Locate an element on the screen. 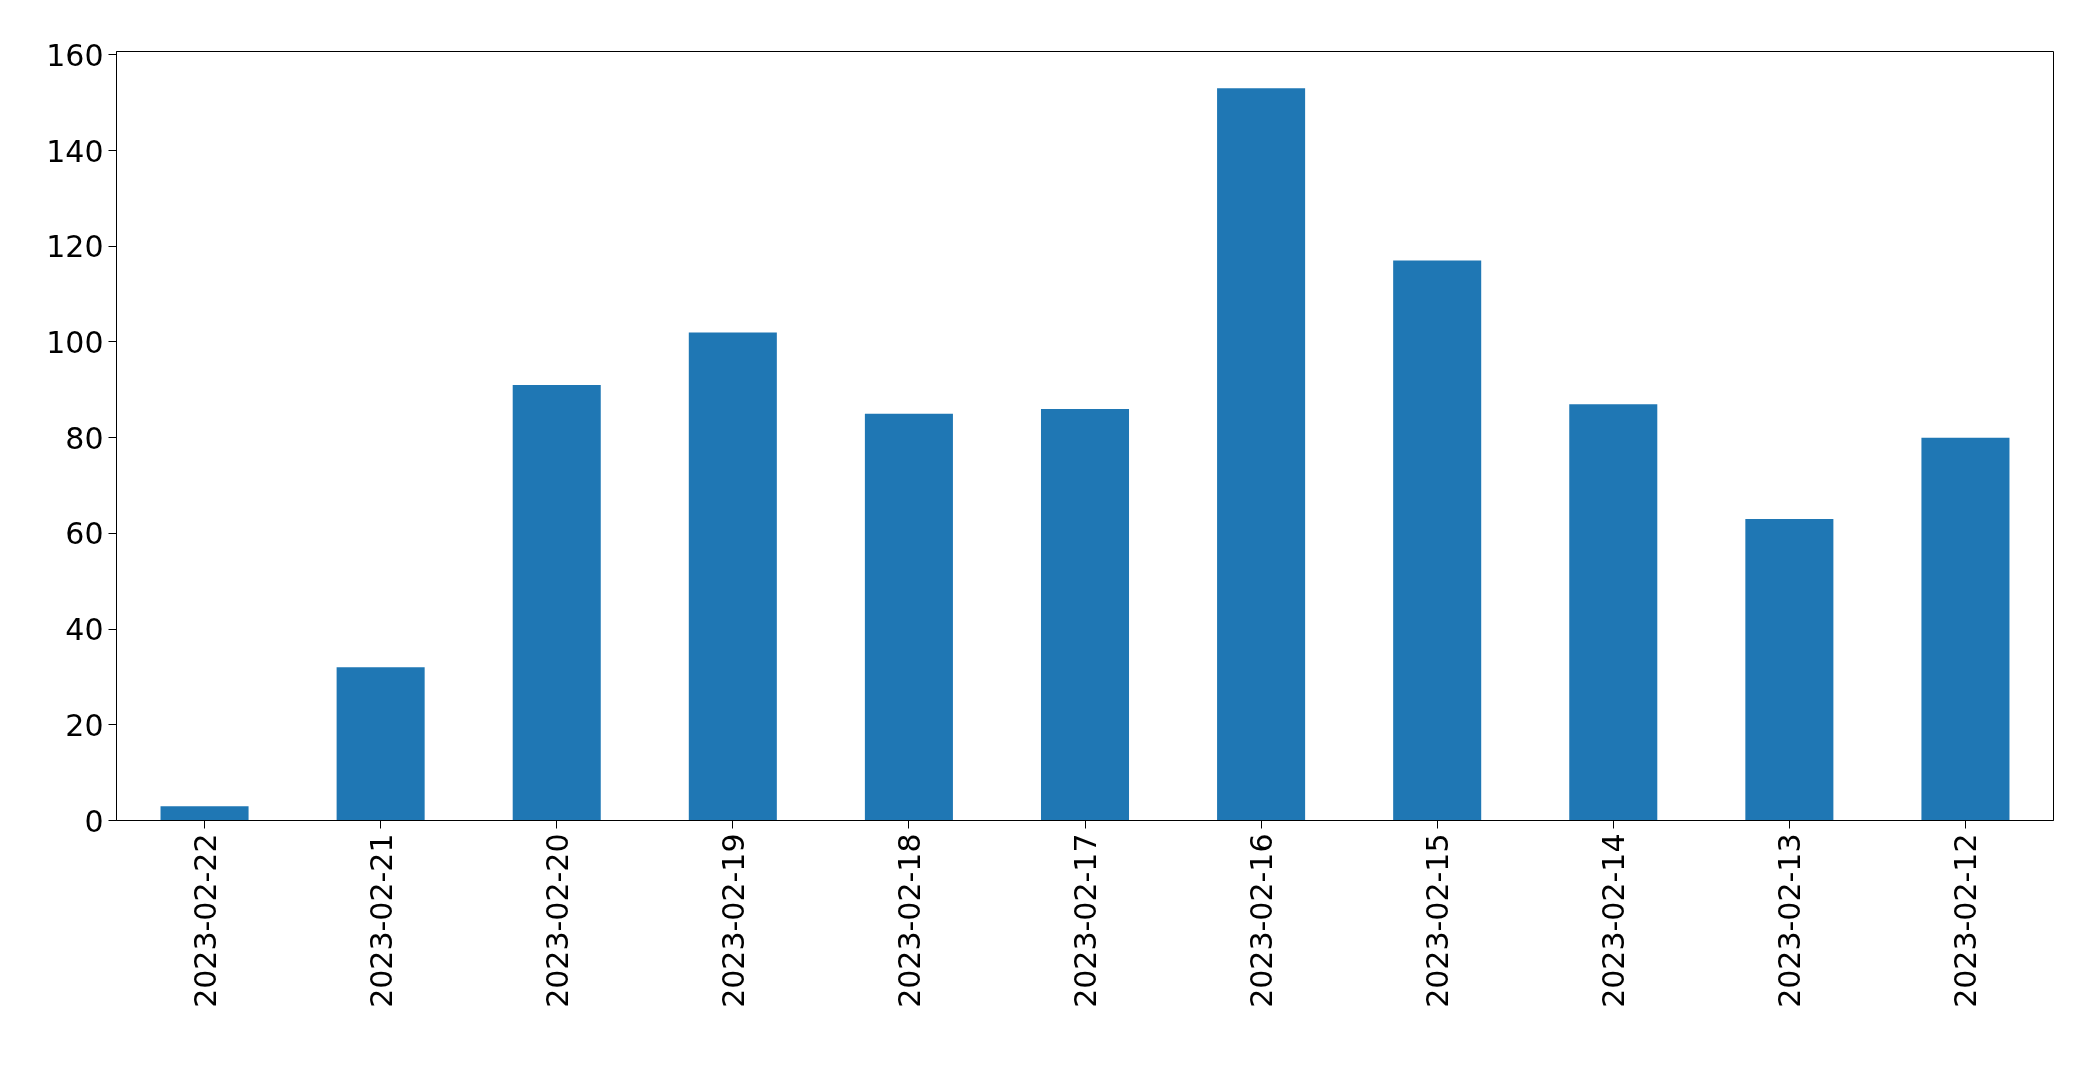 This screenshot has width=2093, height=1072. y-tick-label: 160 is located at coordinates (75, 55).